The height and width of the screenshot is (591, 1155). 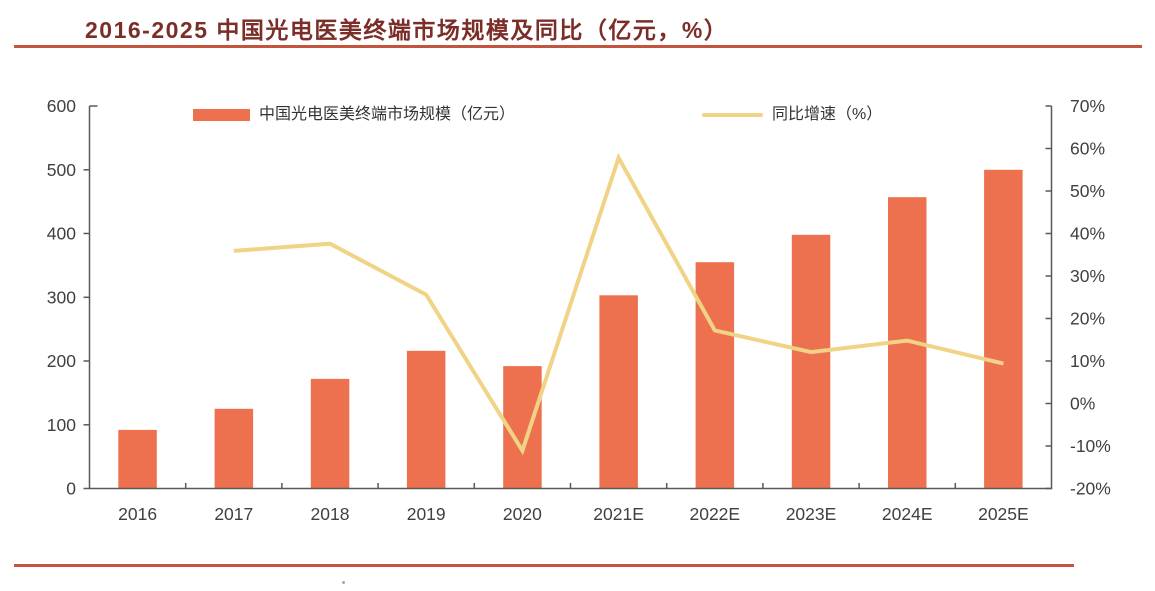 What do you see at coordinates (137, 459) in the screenshot?
I see `bar-2016` at bounding box center [137, 459].